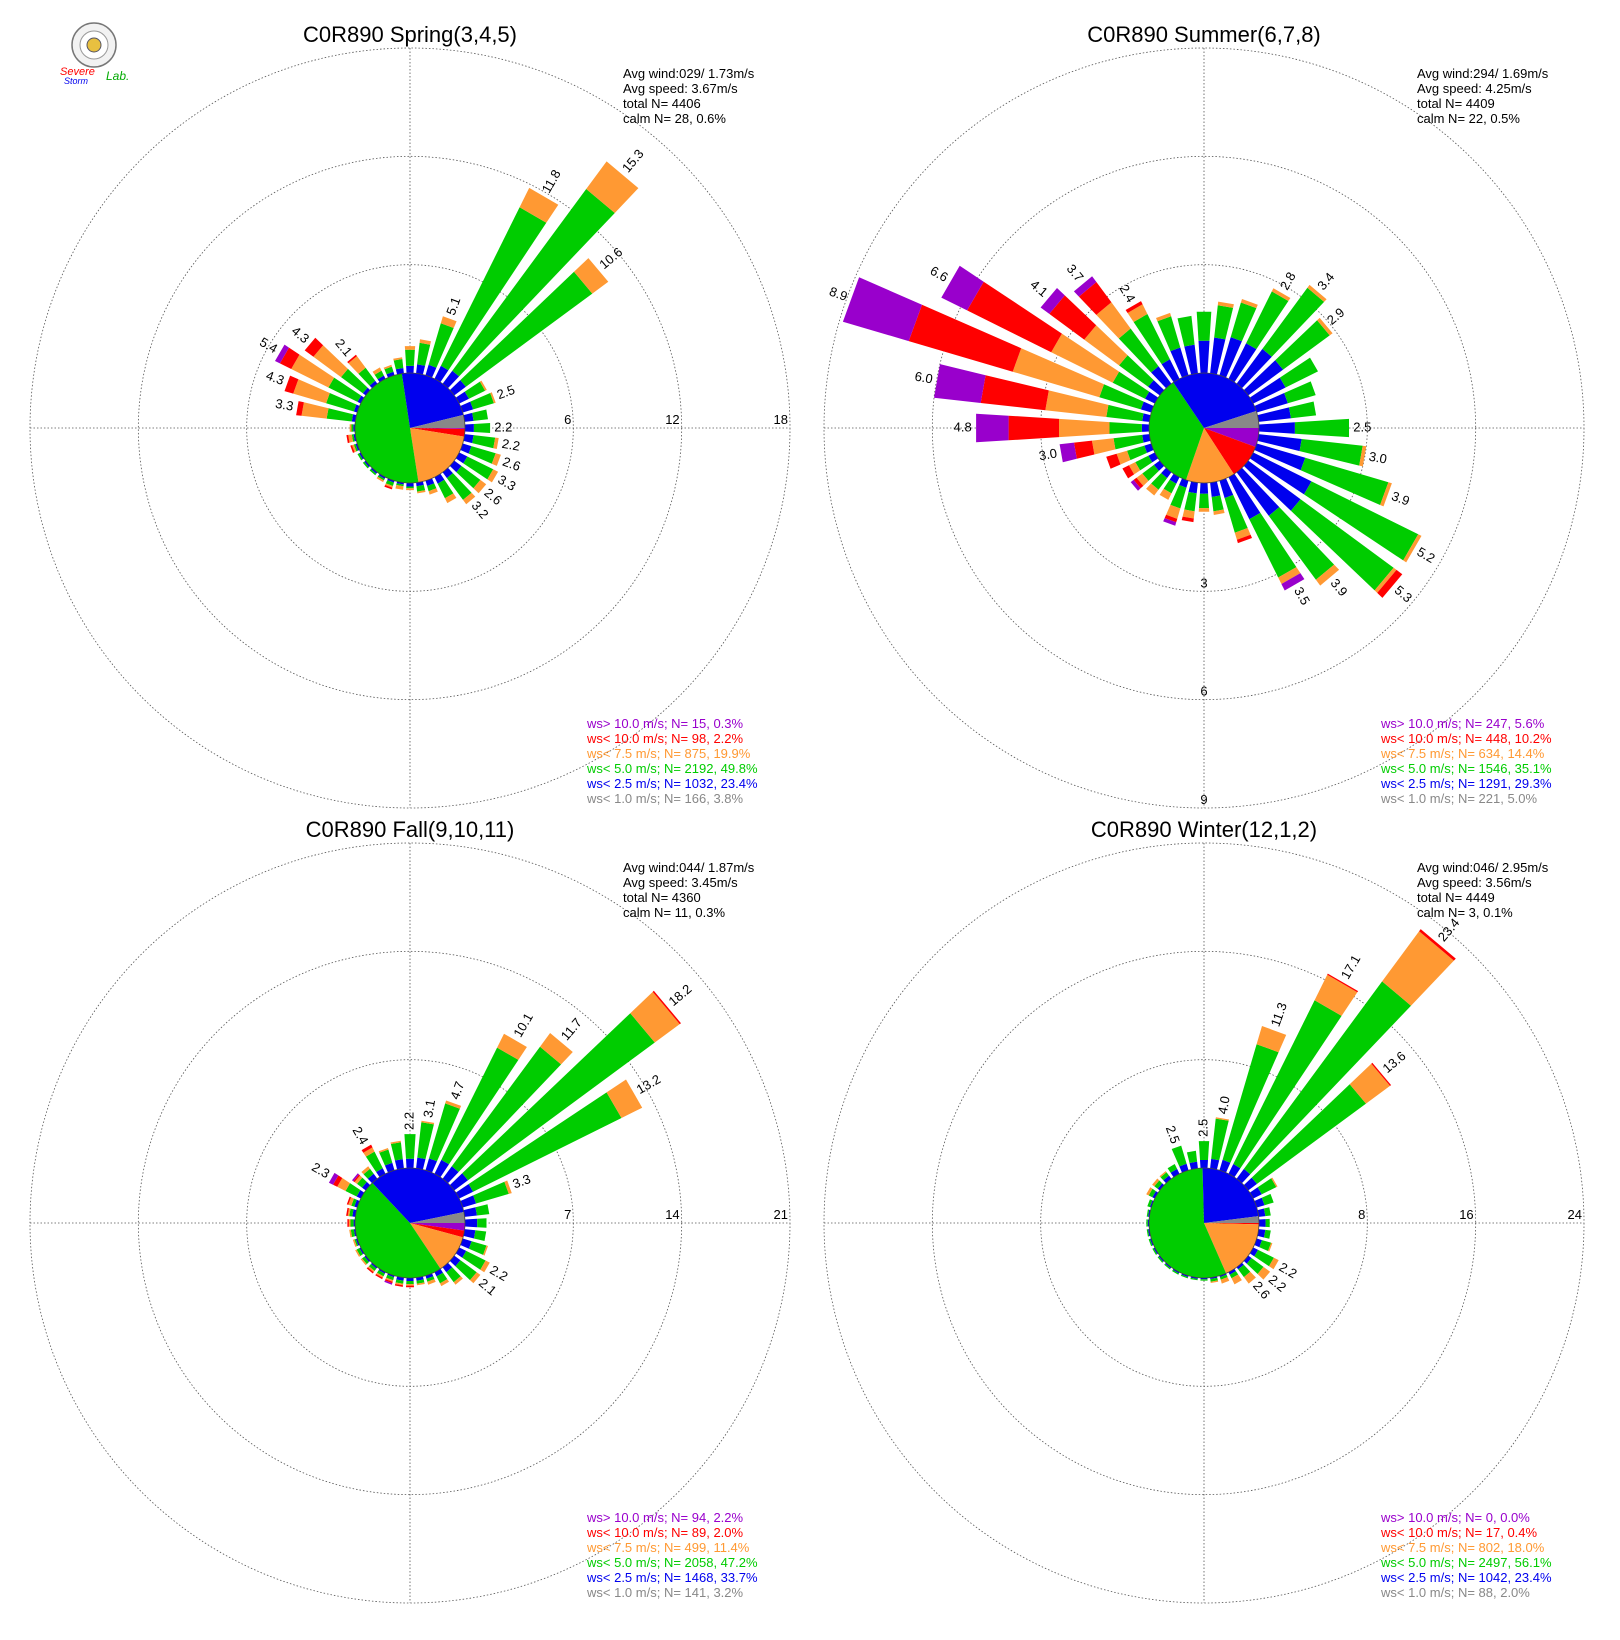 The image size is (1620, 1640). Describe the element at coordinates (838, 294) in the screenshot. I see `petal-label: 8.9` at that location.